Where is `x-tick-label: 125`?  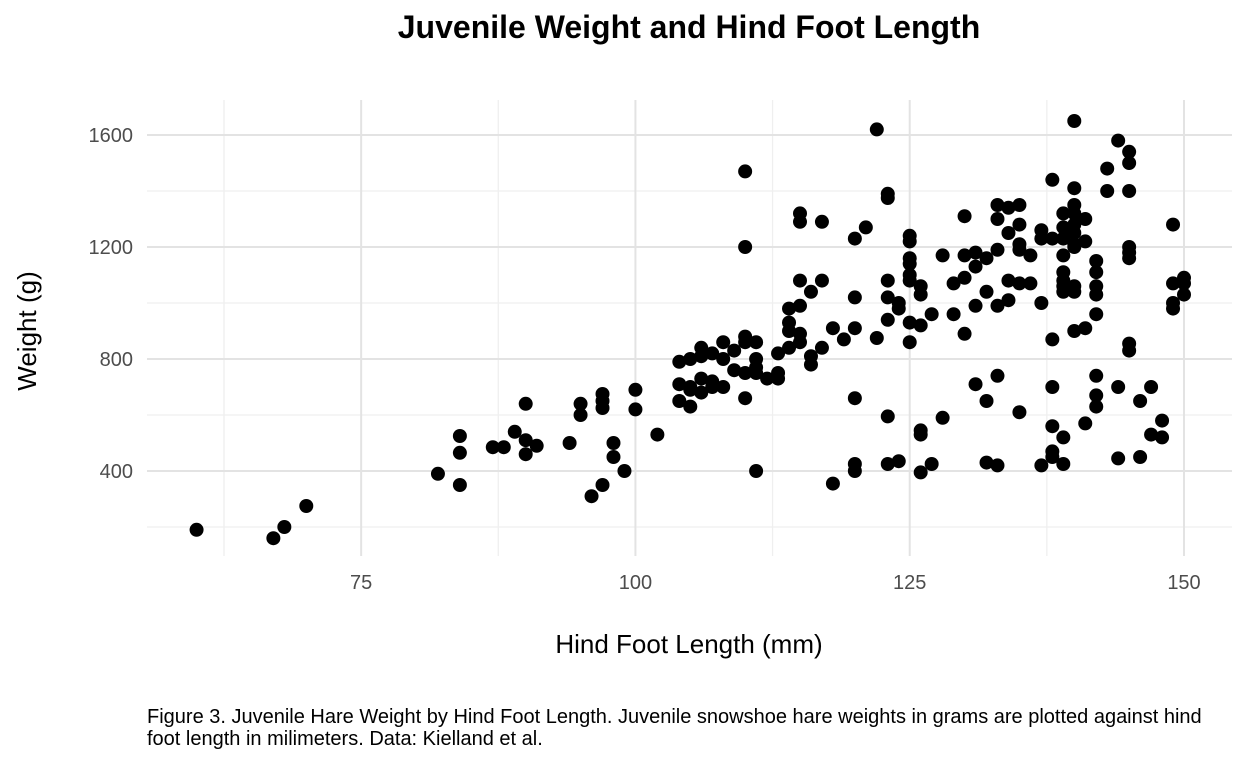 x-tick-label: 125 is located at coordinates (909, 583).